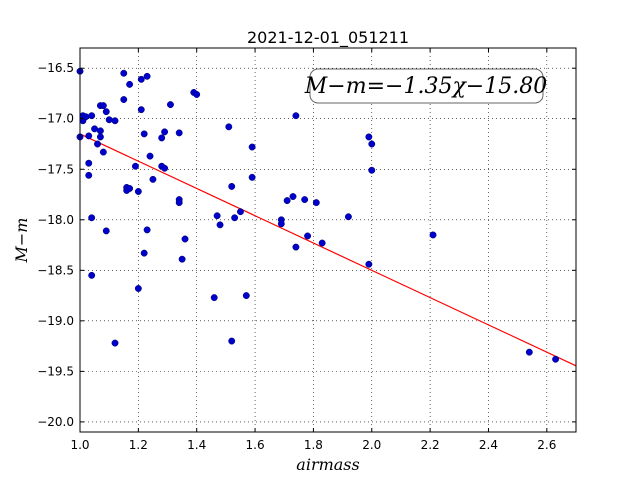 The height and width of the screenshot is (480, 640). I want to click on x-tick-label: 2.4, so click(488, 445).